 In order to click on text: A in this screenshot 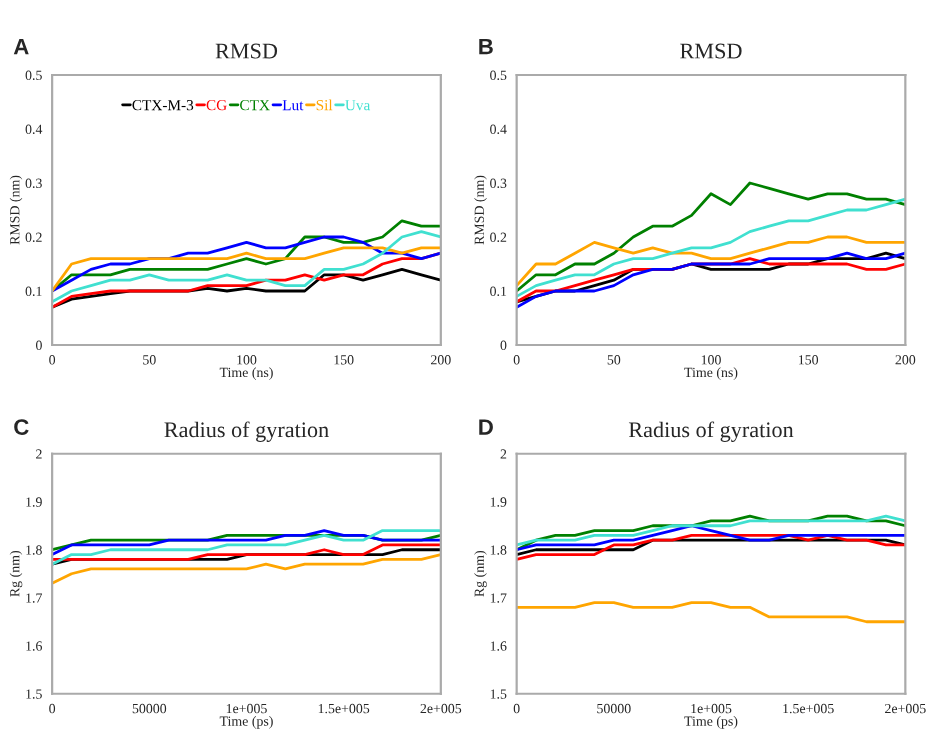, I will do `click(21, 46)`.